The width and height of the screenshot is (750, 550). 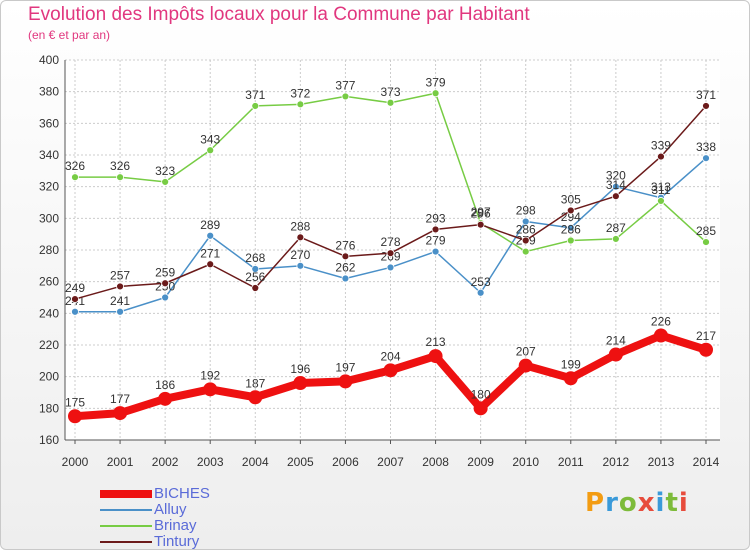 I want to click on data-label: 214, so click(x=616, y=341).